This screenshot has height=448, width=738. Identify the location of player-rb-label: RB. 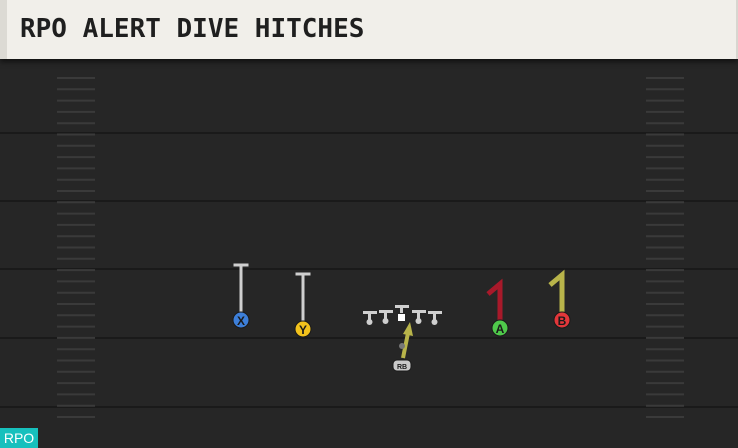
(402, 367).